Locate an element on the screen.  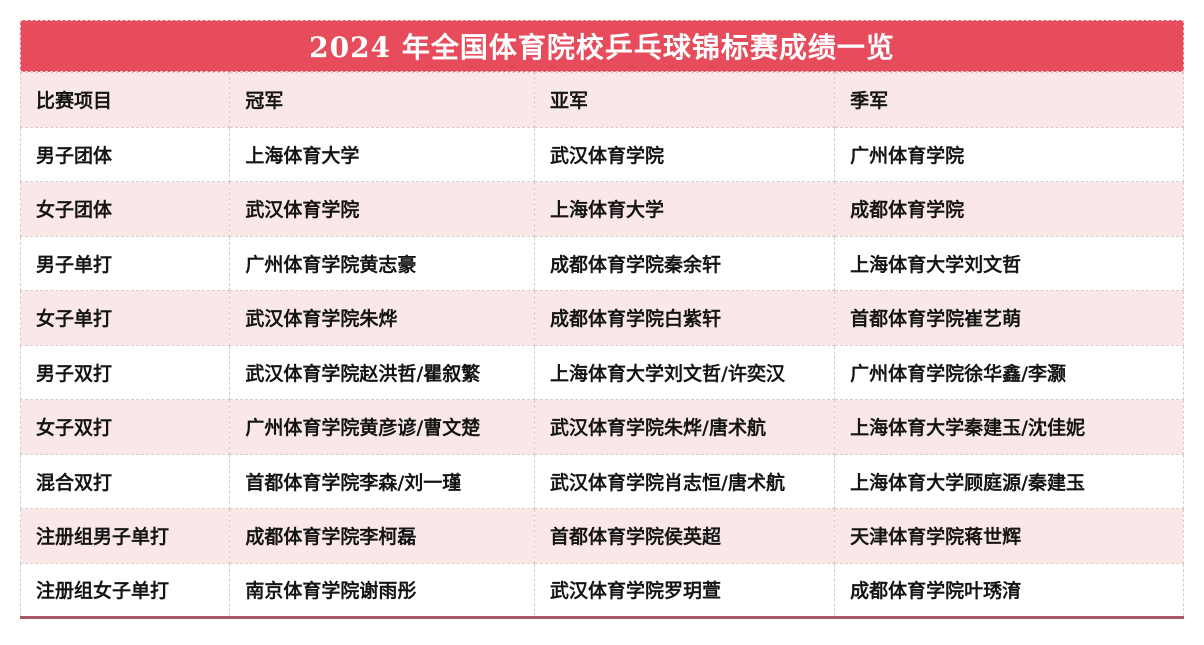
champion-cell: 上海体育大学 is located at coordinates (382, 154).